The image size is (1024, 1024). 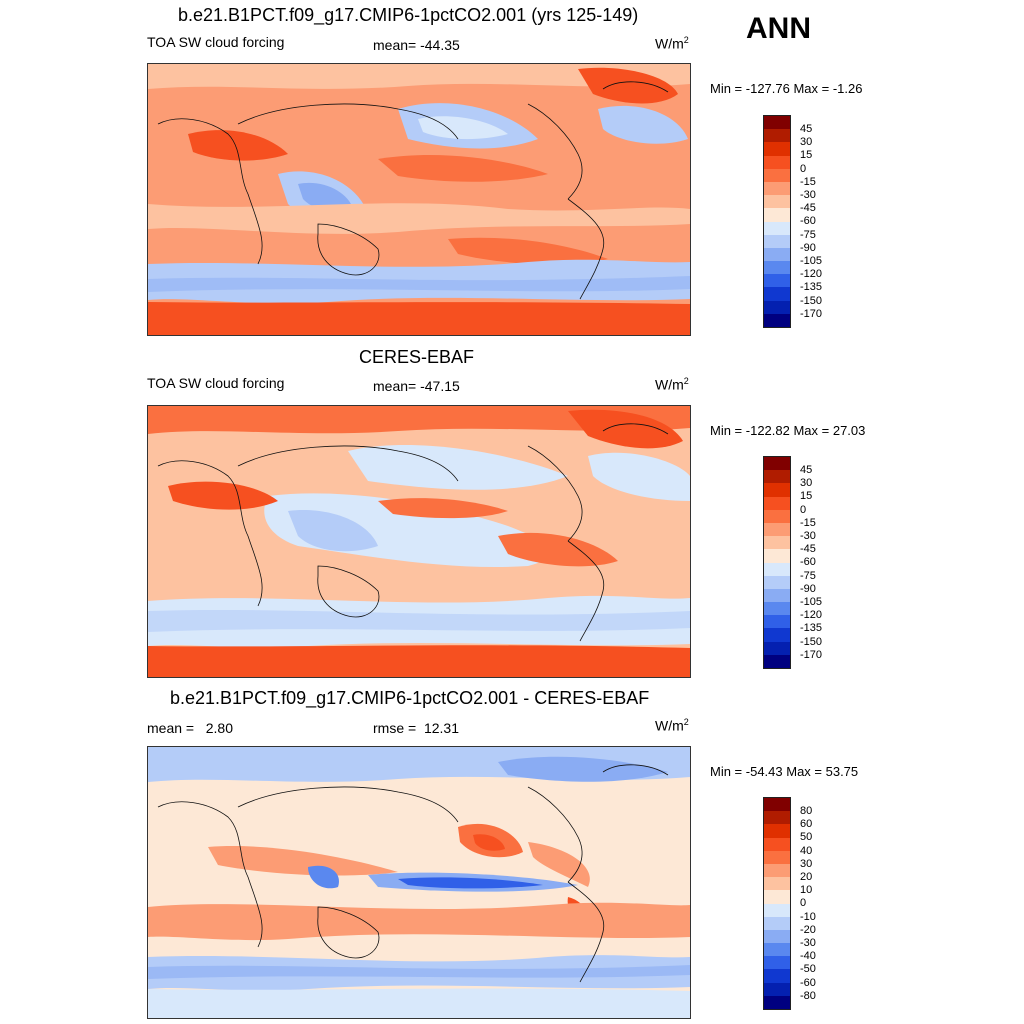 What do you see at coordinates (777, 903) in the screenshot?
I see `panel-3-colorbar` at bounding box center [777, 903].